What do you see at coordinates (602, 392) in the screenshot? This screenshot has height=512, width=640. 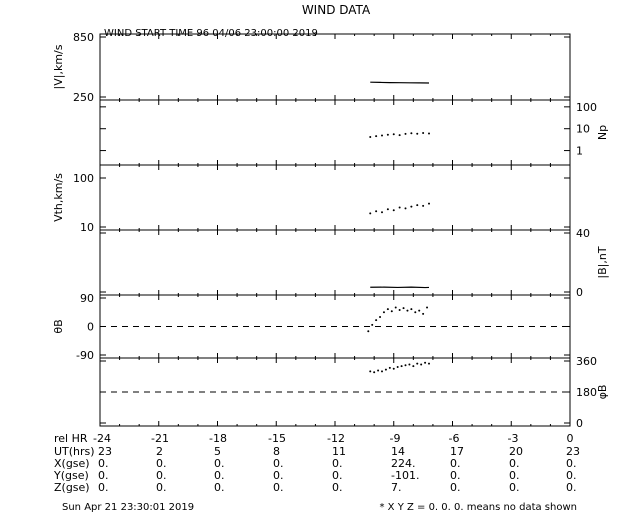 I see `y-axis-title: φB` at bounding box center [602, 392].